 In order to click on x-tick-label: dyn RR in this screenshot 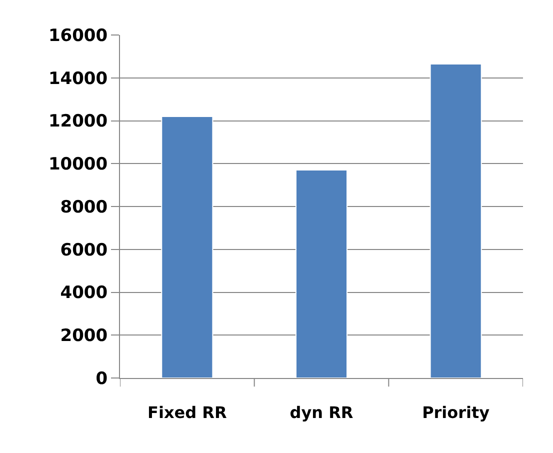, I will do `click(322, 412)`.